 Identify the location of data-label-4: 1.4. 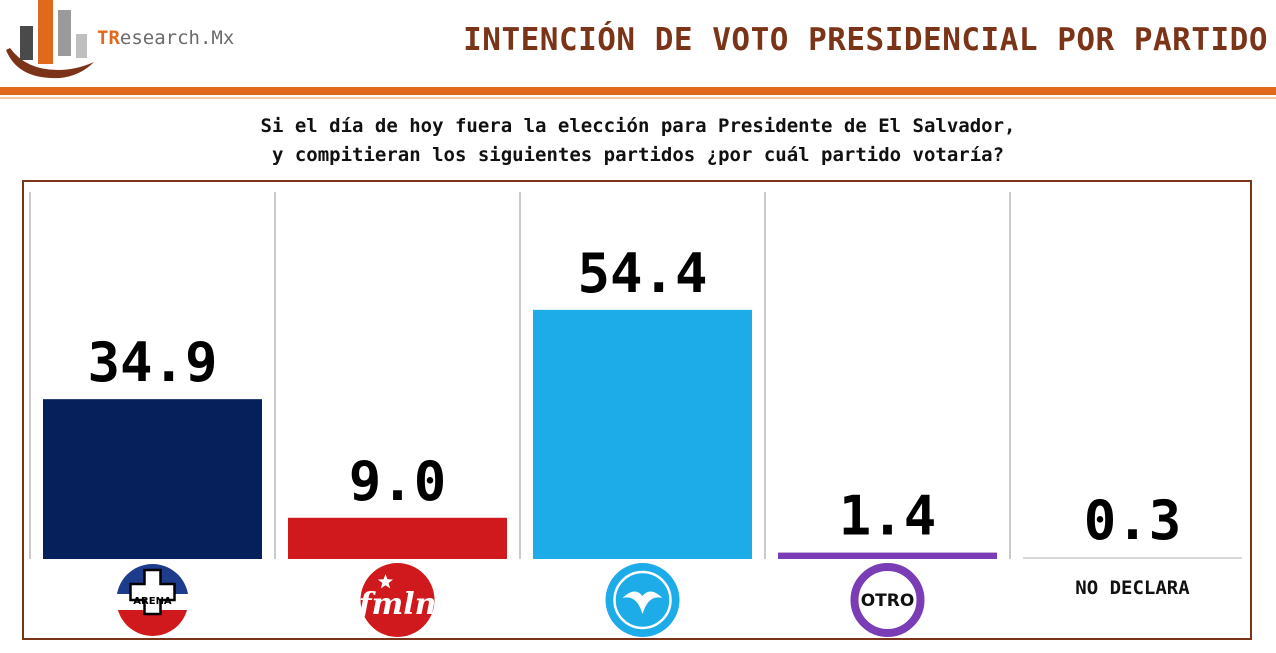
(888, 516).